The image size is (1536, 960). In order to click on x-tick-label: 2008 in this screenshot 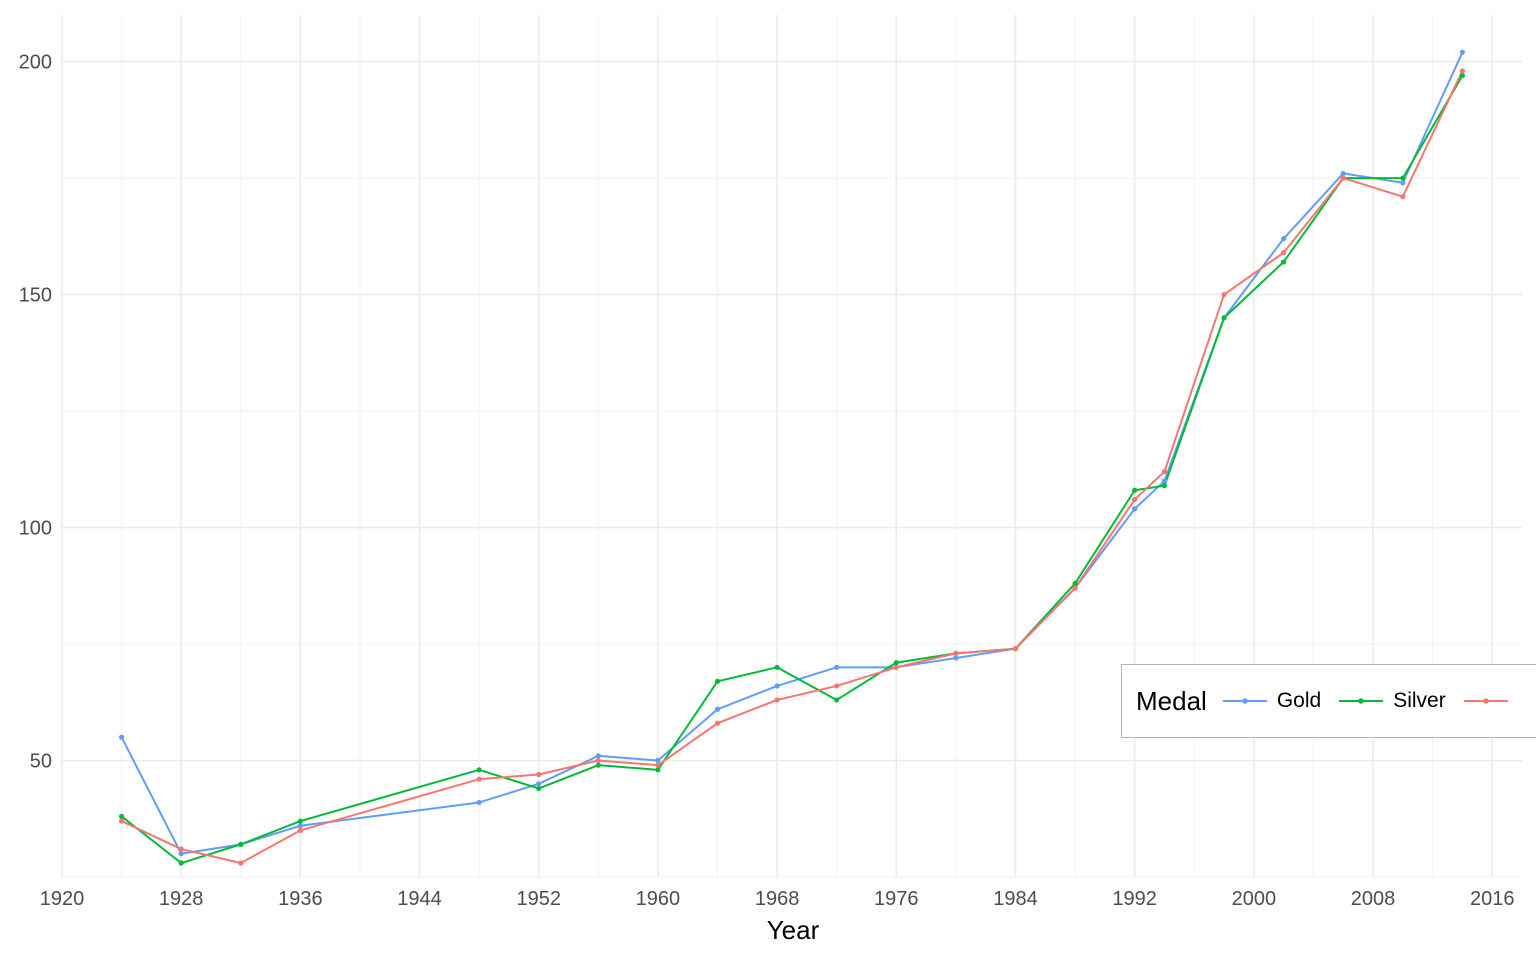, I will do `click(1373, 899)`.